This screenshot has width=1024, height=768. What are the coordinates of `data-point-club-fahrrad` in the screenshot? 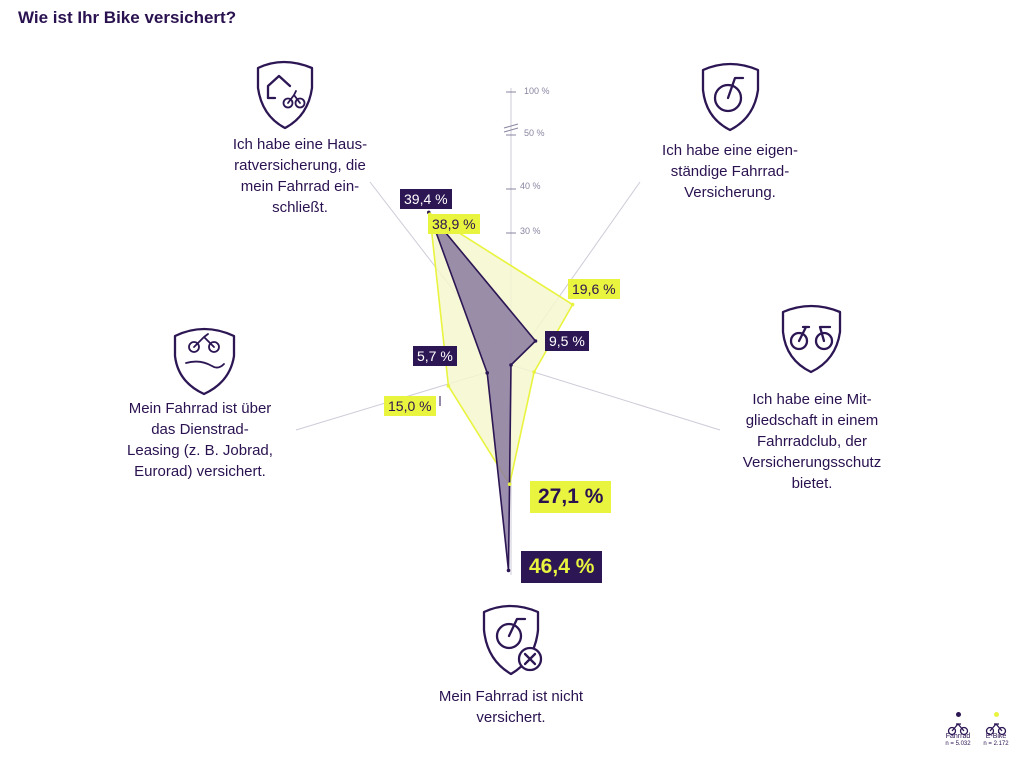 It's located at (511, 365).